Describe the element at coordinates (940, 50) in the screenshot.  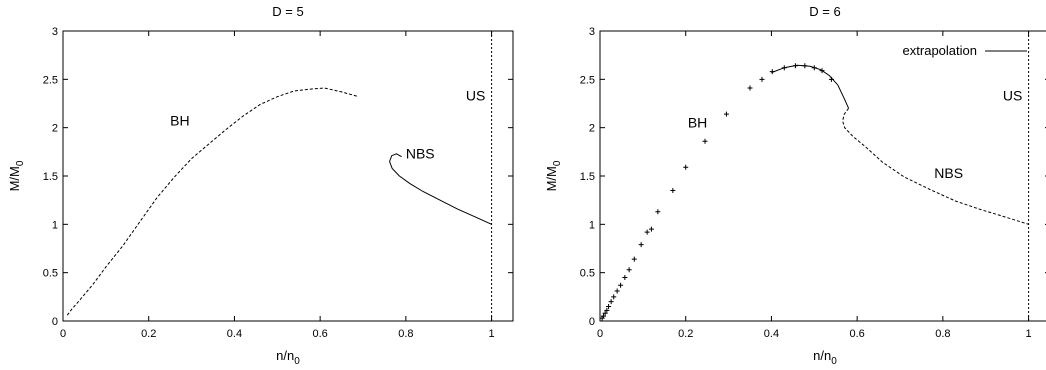
I see `legend-label: extrapolation` at that location.